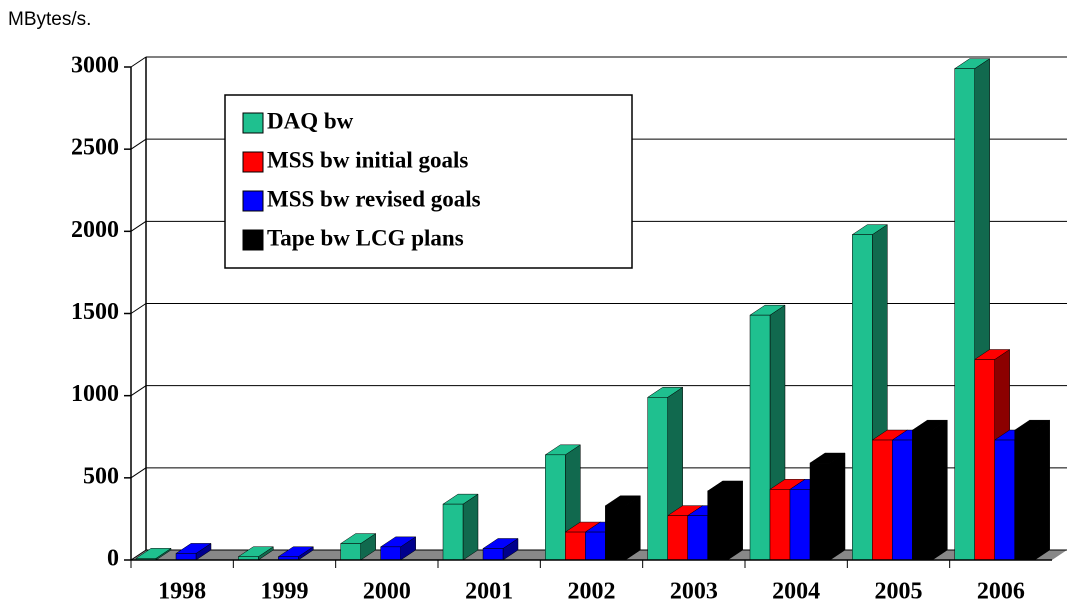 Image resolution: width=1070 pixels, height=607 pixels. Describe the element at coordinates (367, 159) in the screenshot. I see `legend-label: MSS bw initial goals` at that location.